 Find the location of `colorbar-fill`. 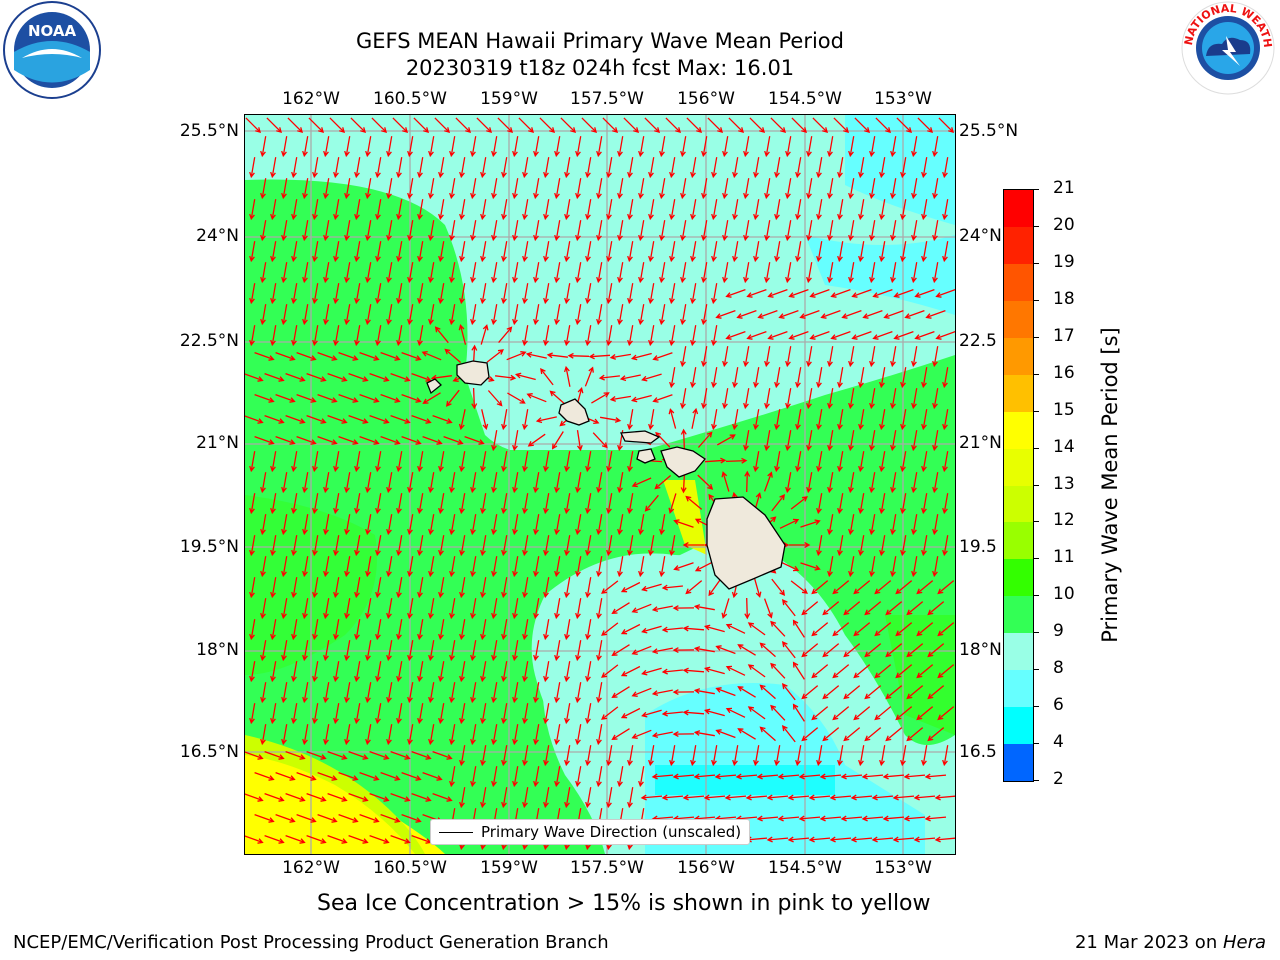

colorbar-fill is located at coordinates (1018, 485).